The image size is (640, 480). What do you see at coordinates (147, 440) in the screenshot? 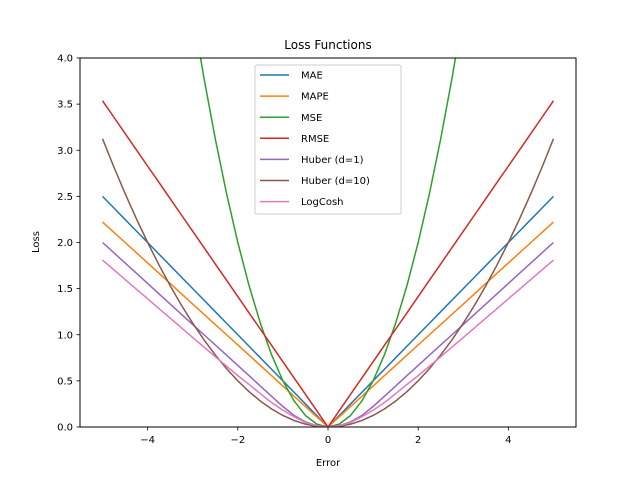
I see `x-tick-label: −4` at bounding box center [147, 440].